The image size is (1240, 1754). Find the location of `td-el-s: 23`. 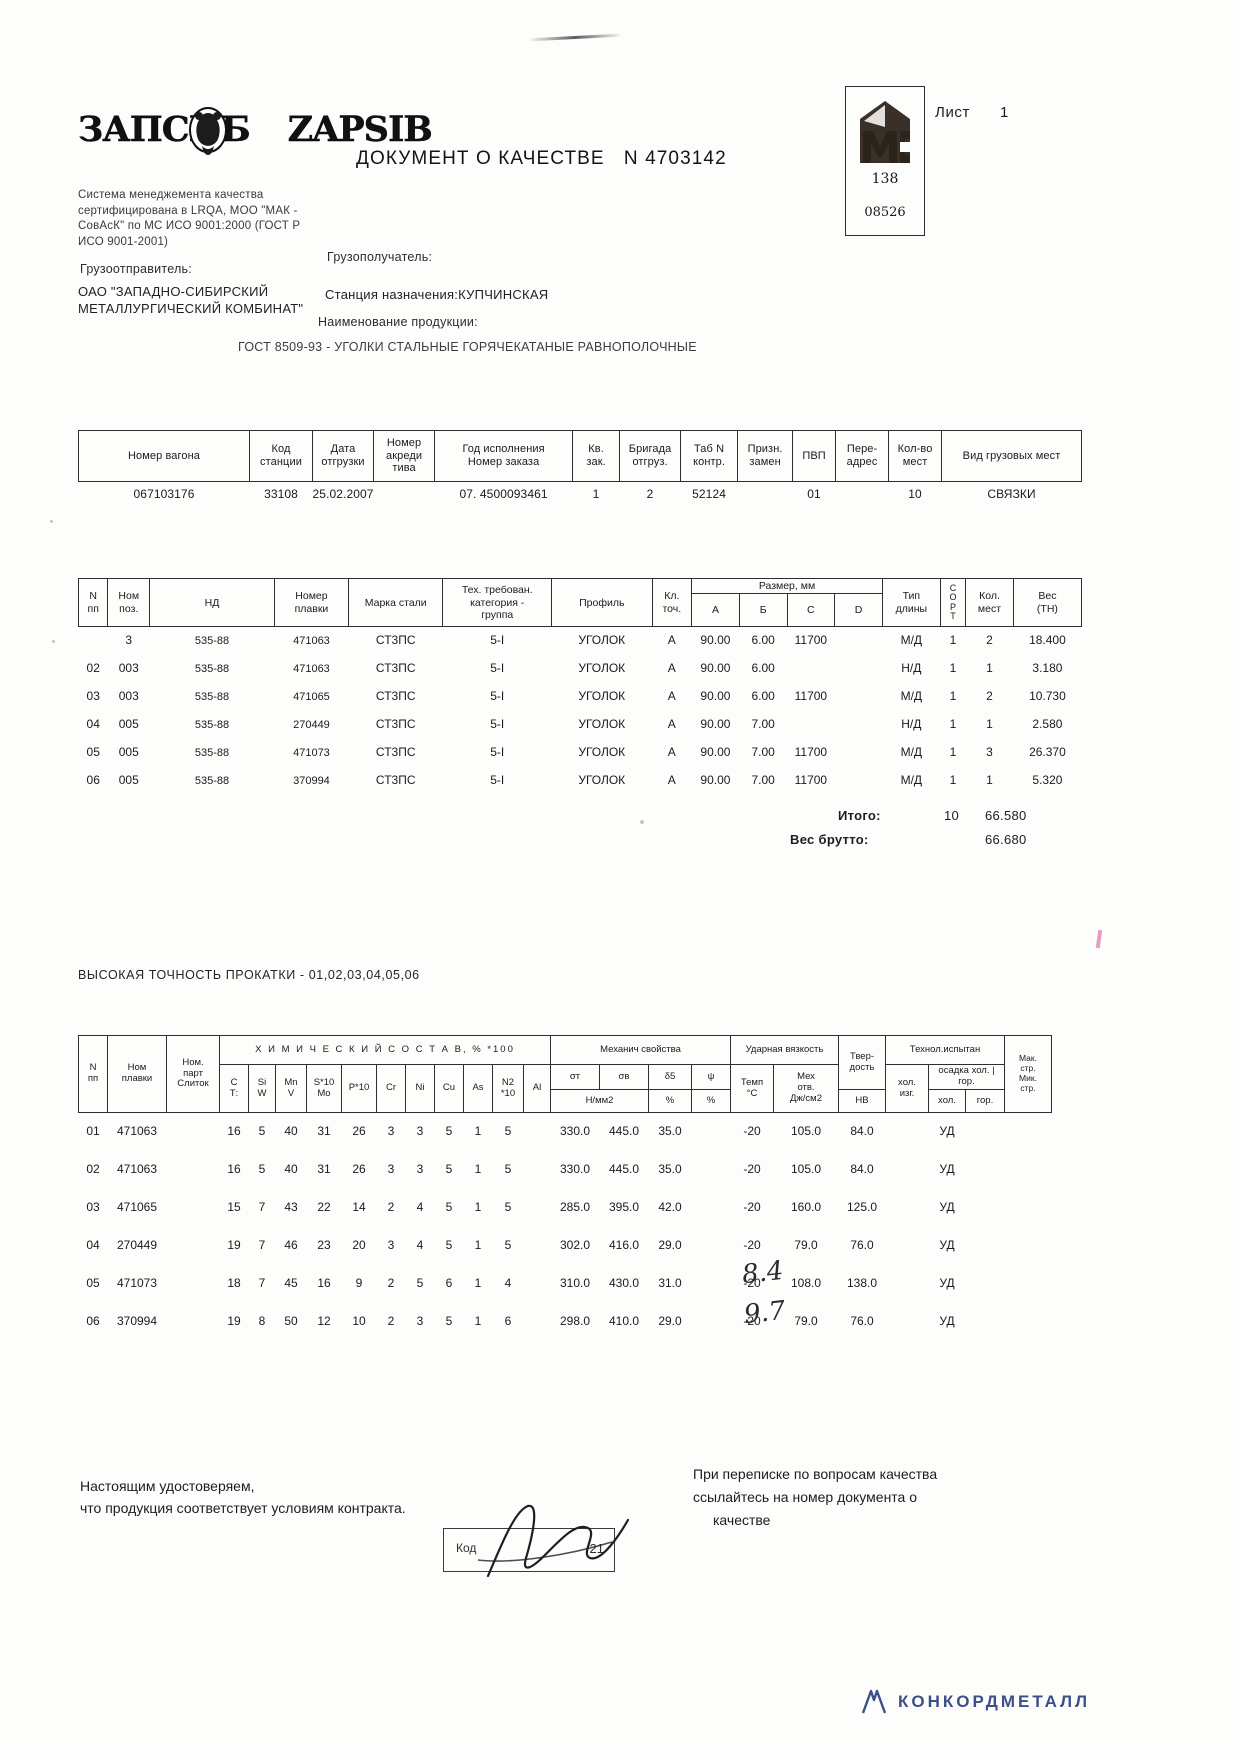

td-el-s: 23 is located at coordinates (324, 1245).